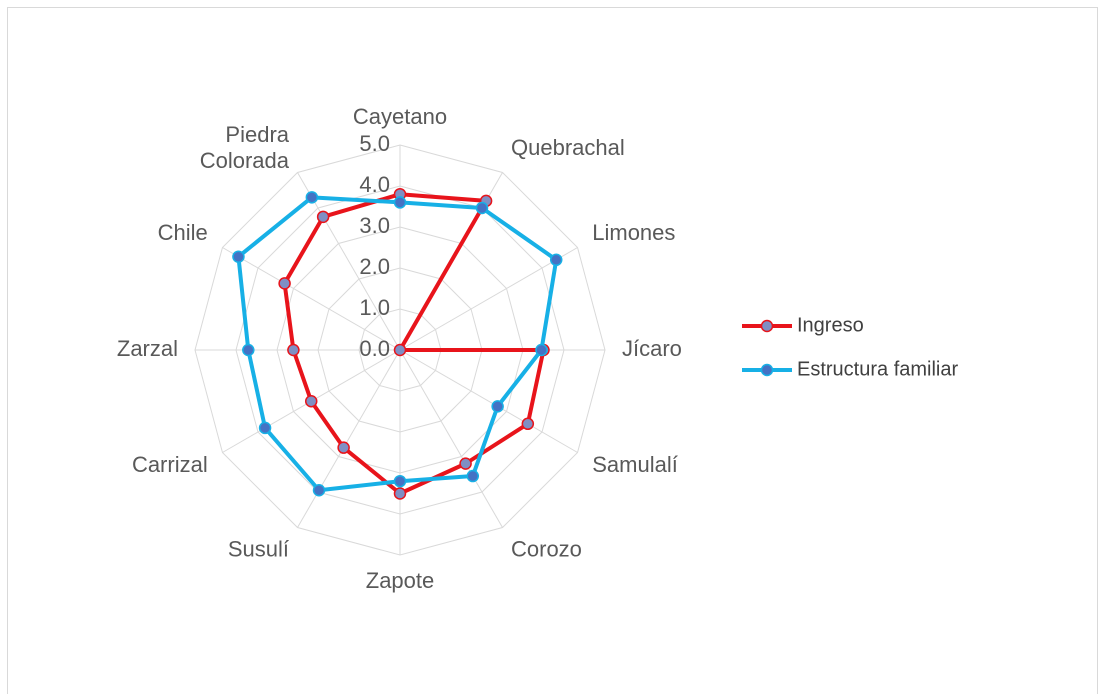  I want to click on r-tick-label: 4.0, so click(374, 184).